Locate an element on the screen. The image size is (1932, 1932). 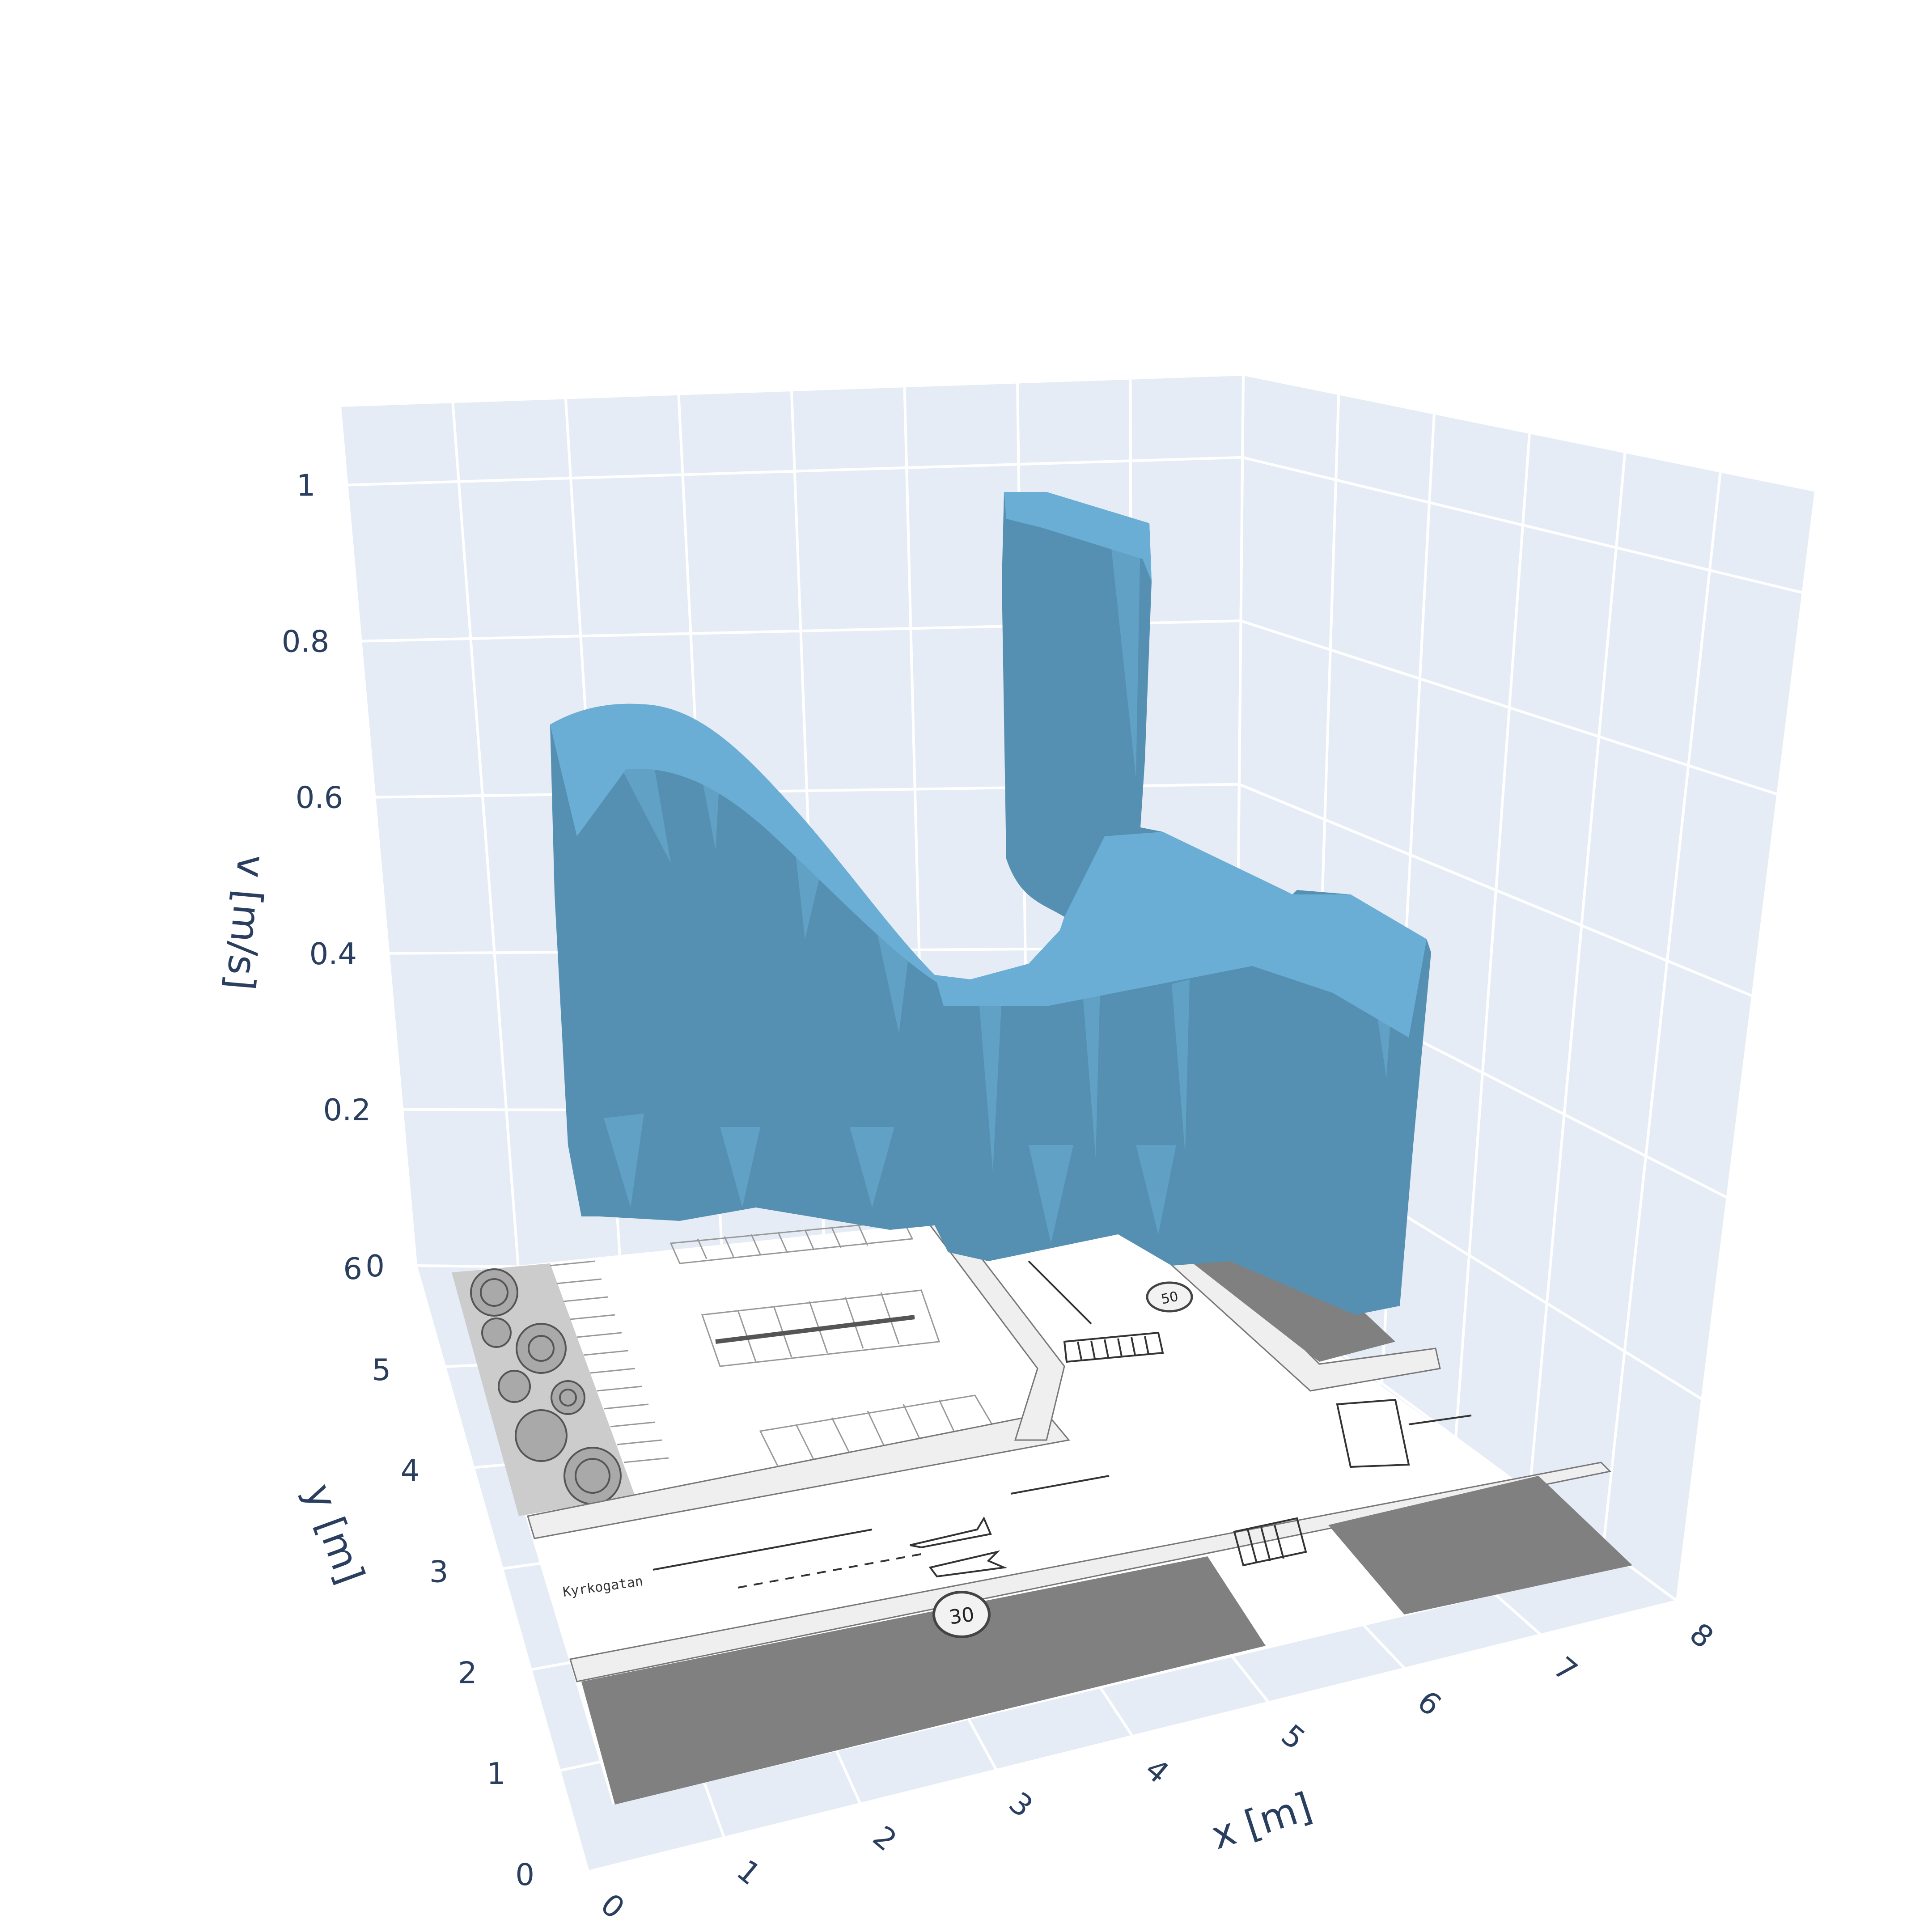
y-axis-title: y [m] is located at coordinates (334, 1533).